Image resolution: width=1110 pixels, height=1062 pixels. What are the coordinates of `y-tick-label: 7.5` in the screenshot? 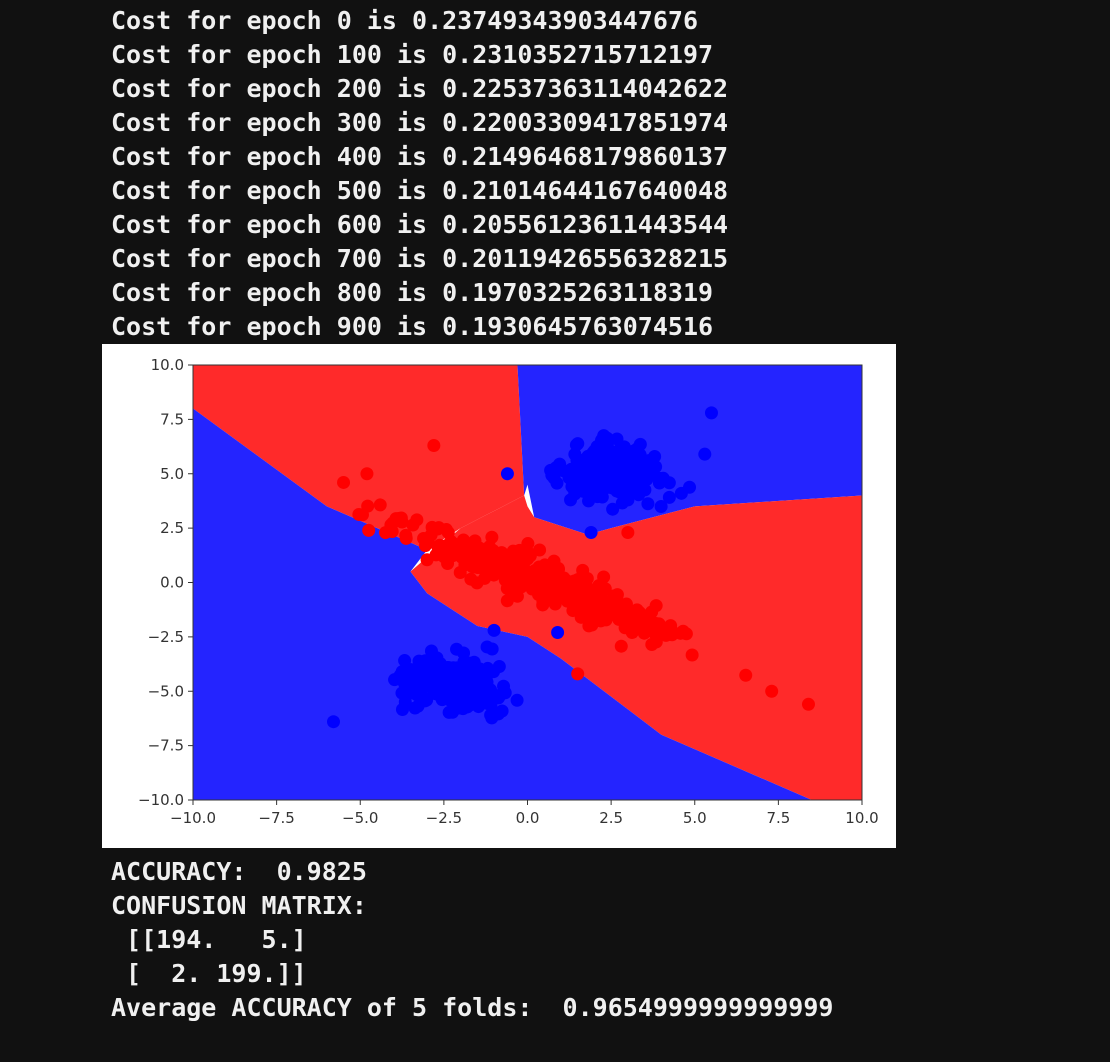 It's located at (172, 419).